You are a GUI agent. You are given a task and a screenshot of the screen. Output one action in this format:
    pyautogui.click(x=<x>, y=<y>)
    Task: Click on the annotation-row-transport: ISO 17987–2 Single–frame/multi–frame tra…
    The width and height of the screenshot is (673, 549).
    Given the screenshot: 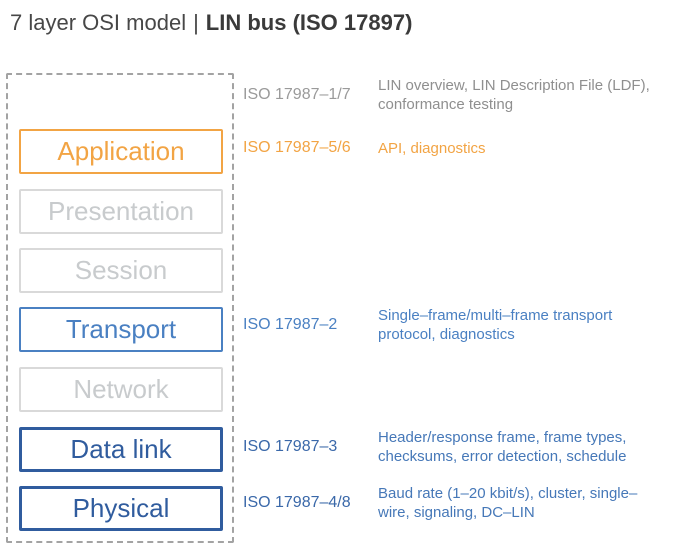 What is the action you would take?
    pyautogui.click(x=455, y=325)
    